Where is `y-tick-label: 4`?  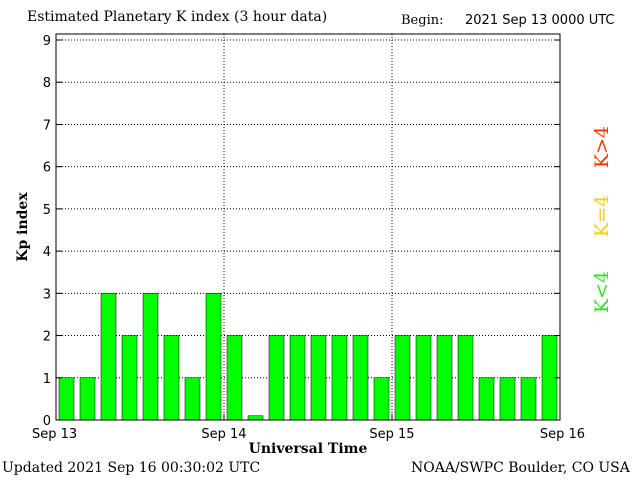 y-tick-label: 4 is located at coordinates (47, 252).